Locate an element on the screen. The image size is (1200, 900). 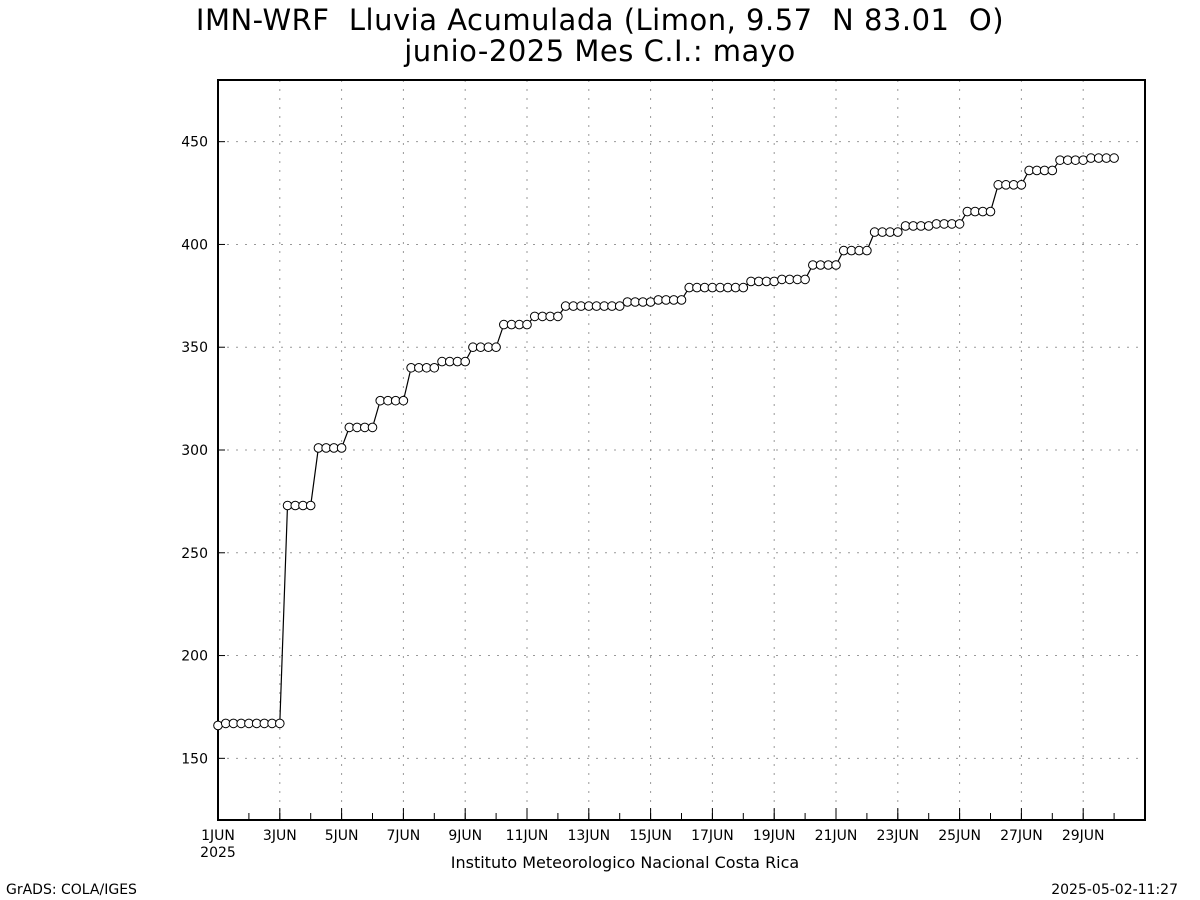
y-tick-label: 150 is located at coordinates (194, 759).